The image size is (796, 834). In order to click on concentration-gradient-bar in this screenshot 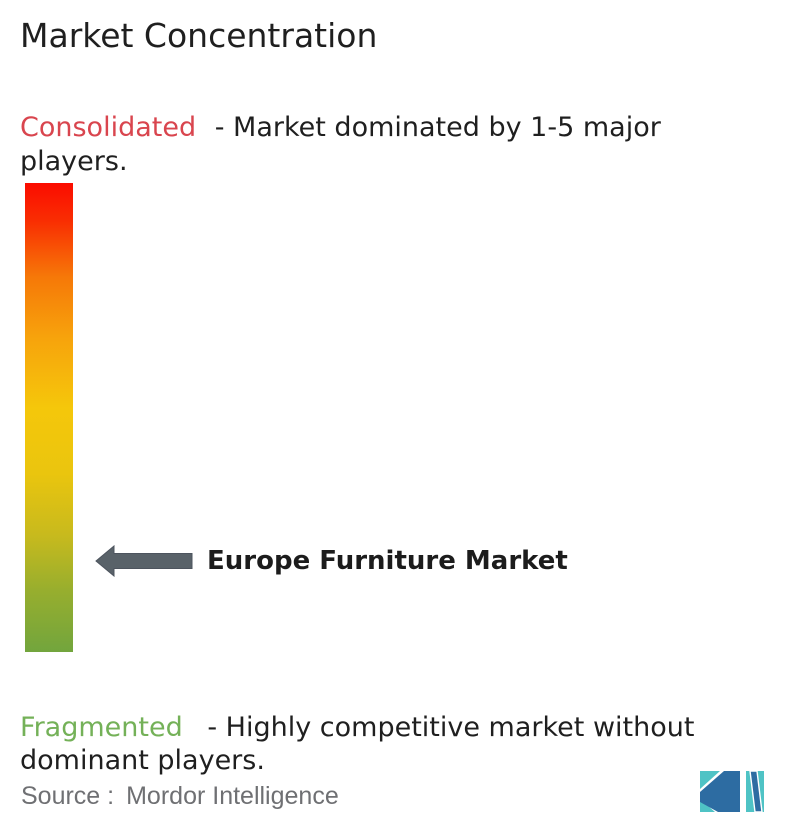, I will do `click(49, 417)`.